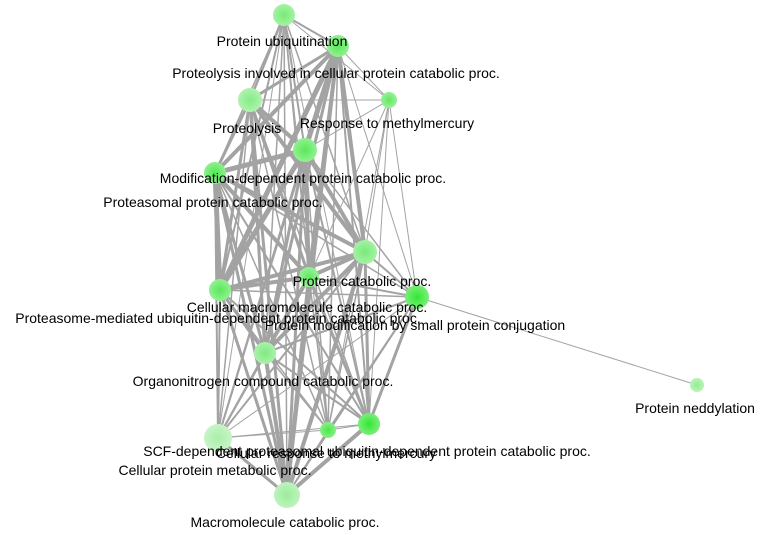 The height and width of the screenshot is (535, 764). I want to click on edge-n9-n10, so click(318, 293).